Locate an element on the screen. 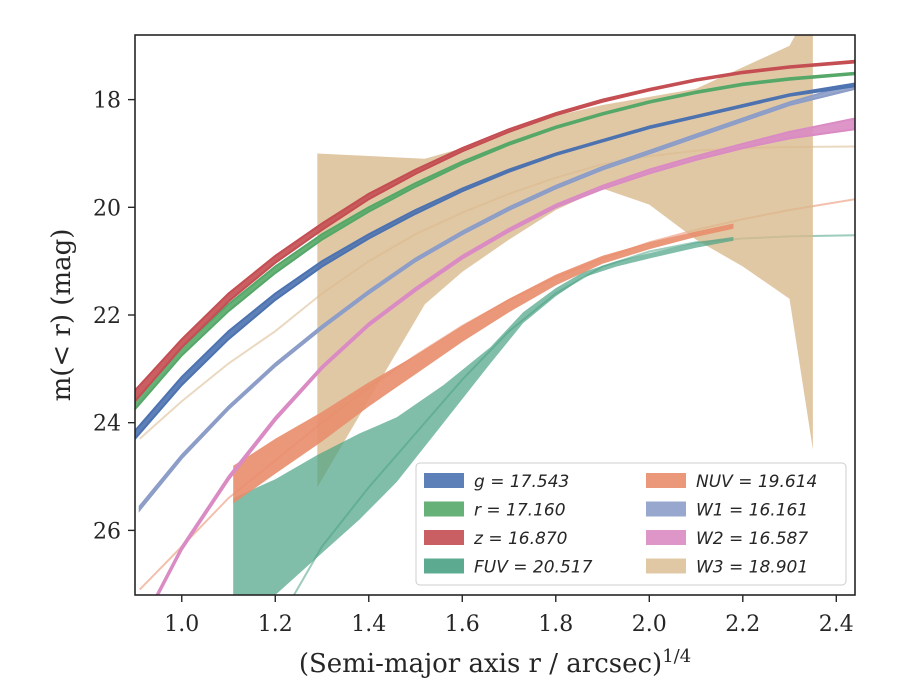  x-axis-label: (Semi-major axis r / arcsec)1/4 is located at coordinates (495, 662).